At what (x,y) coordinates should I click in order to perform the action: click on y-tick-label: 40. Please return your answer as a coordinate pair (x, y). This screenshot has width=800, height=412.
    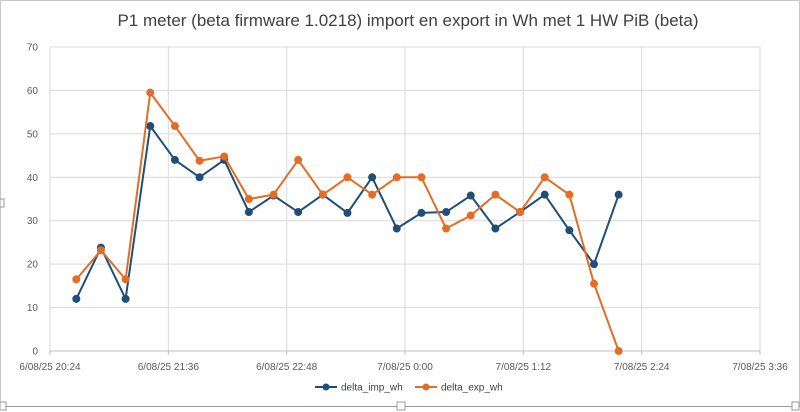
    Looking at the image, I should click on (33, 178).